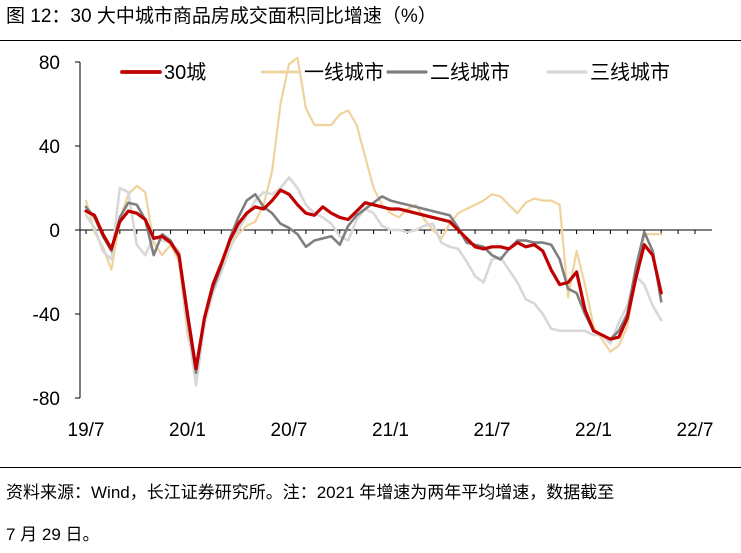 This screenshot has height=553, width=741. Describe the element at coordinates (49, 147) in the screenshot. I see `y-tick-label: 40` at that location.